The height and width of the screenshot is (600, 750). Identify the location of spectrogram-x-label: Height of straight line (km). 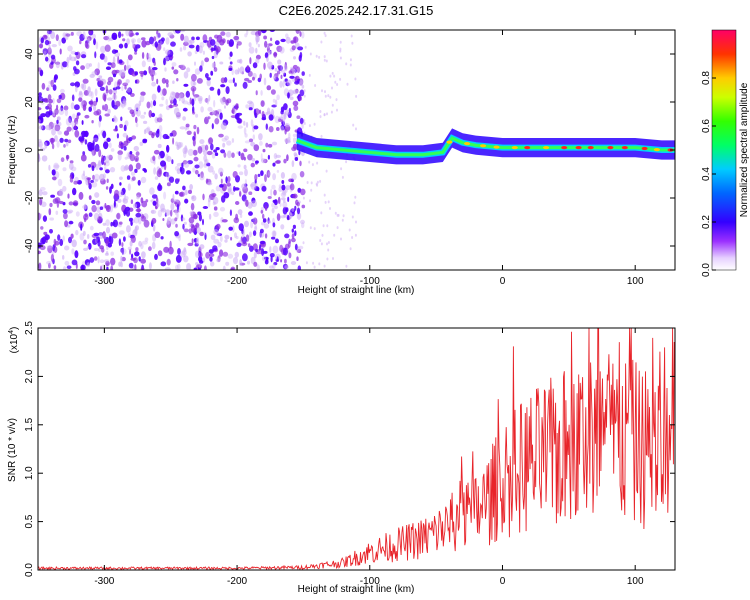
(356, 290).